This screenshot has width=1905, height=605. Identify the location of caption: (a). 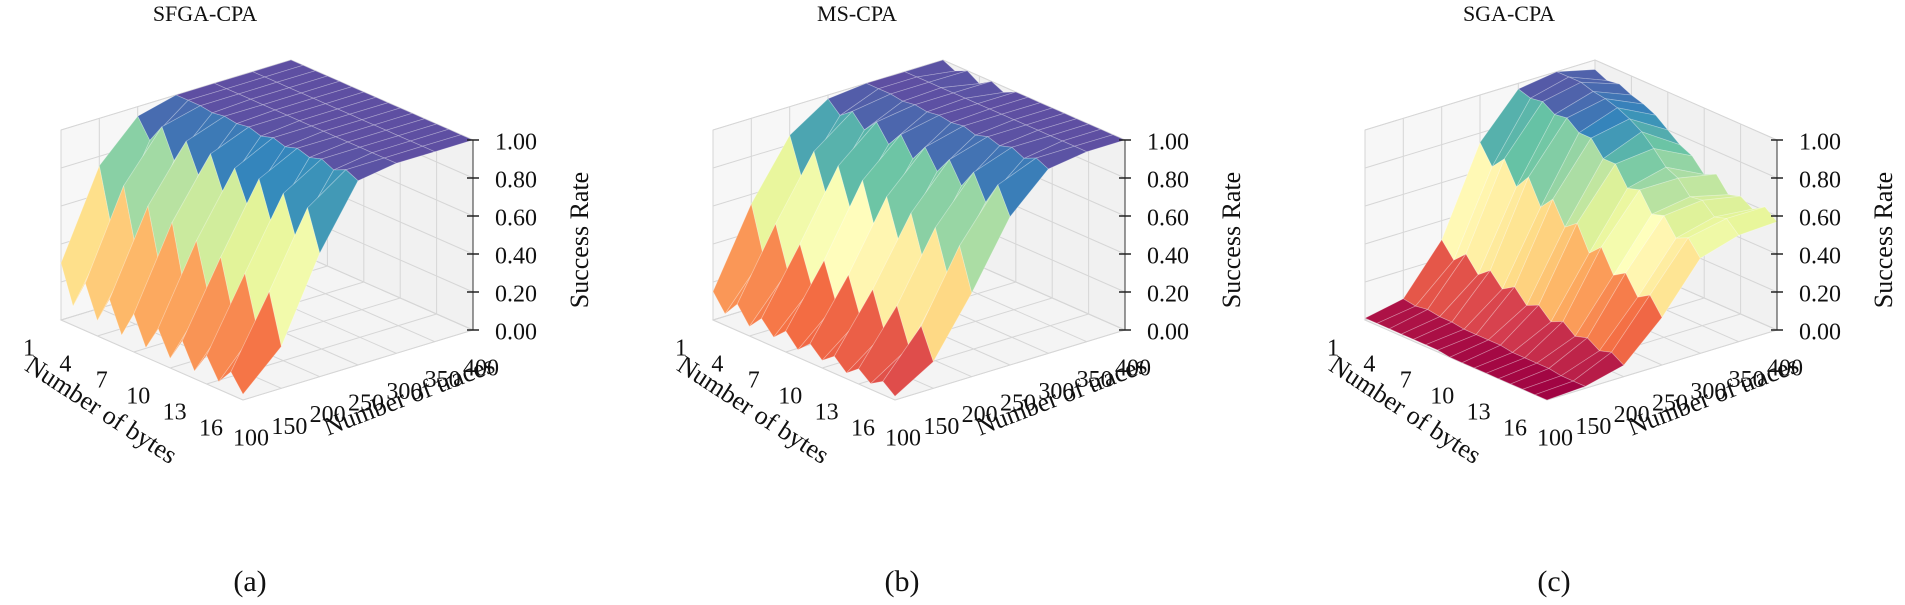
(249, 581).